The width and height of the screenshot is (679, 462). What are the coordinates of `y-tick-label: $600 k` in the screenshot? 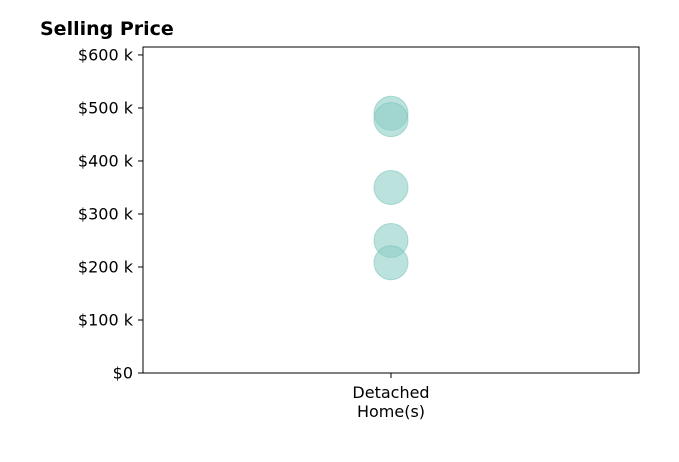 It's located at (106, 54).